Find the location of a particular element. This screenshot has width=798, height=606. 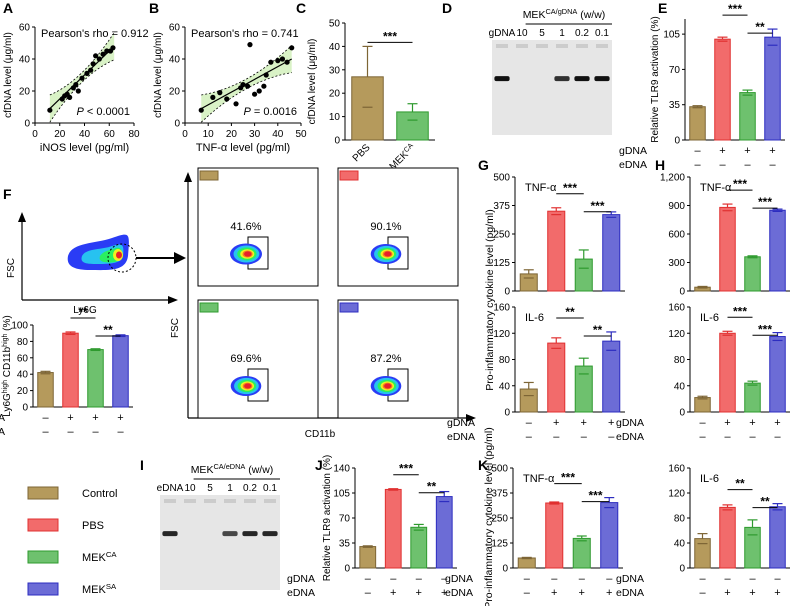

y-tick-label: 105 is located at coordinates (671, 35).